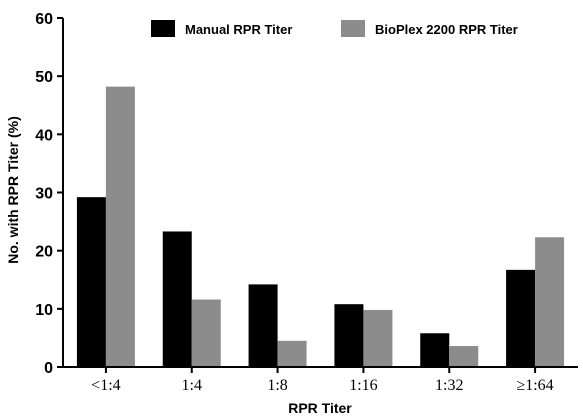 The height and width of the screenshot is (419, 583). I want to click on x-axis-title: RPR Titer, so click(320, 408).